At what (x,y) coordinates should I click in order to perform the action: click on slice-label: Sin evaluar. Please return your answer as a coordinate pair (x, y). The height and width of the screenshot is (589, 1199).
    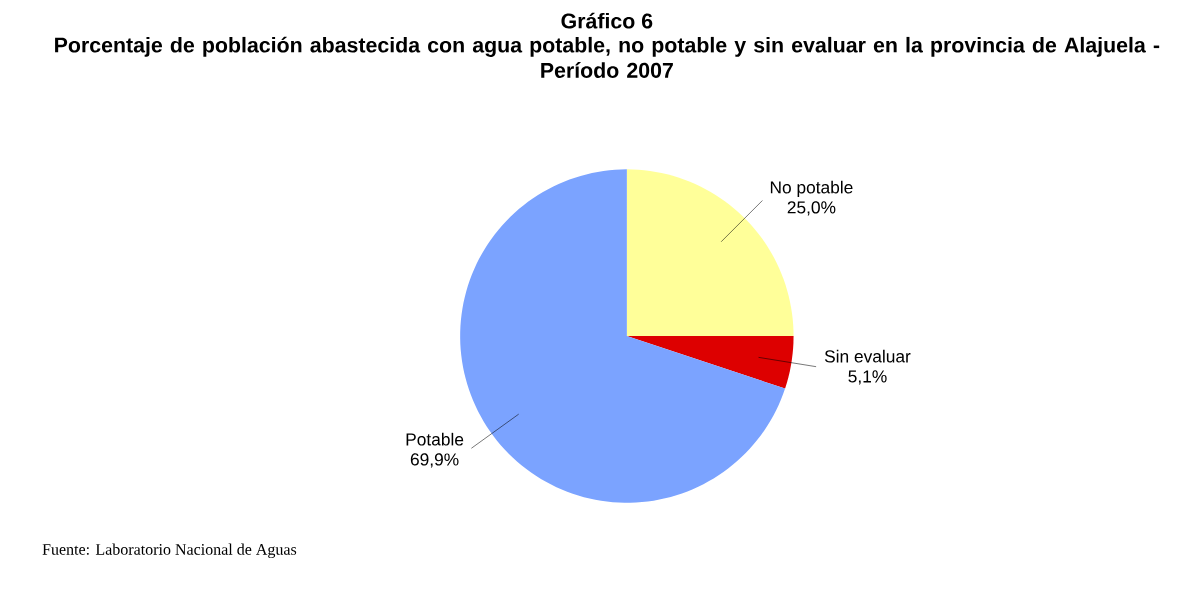
    Looking at the image, I should click on (867, 356).